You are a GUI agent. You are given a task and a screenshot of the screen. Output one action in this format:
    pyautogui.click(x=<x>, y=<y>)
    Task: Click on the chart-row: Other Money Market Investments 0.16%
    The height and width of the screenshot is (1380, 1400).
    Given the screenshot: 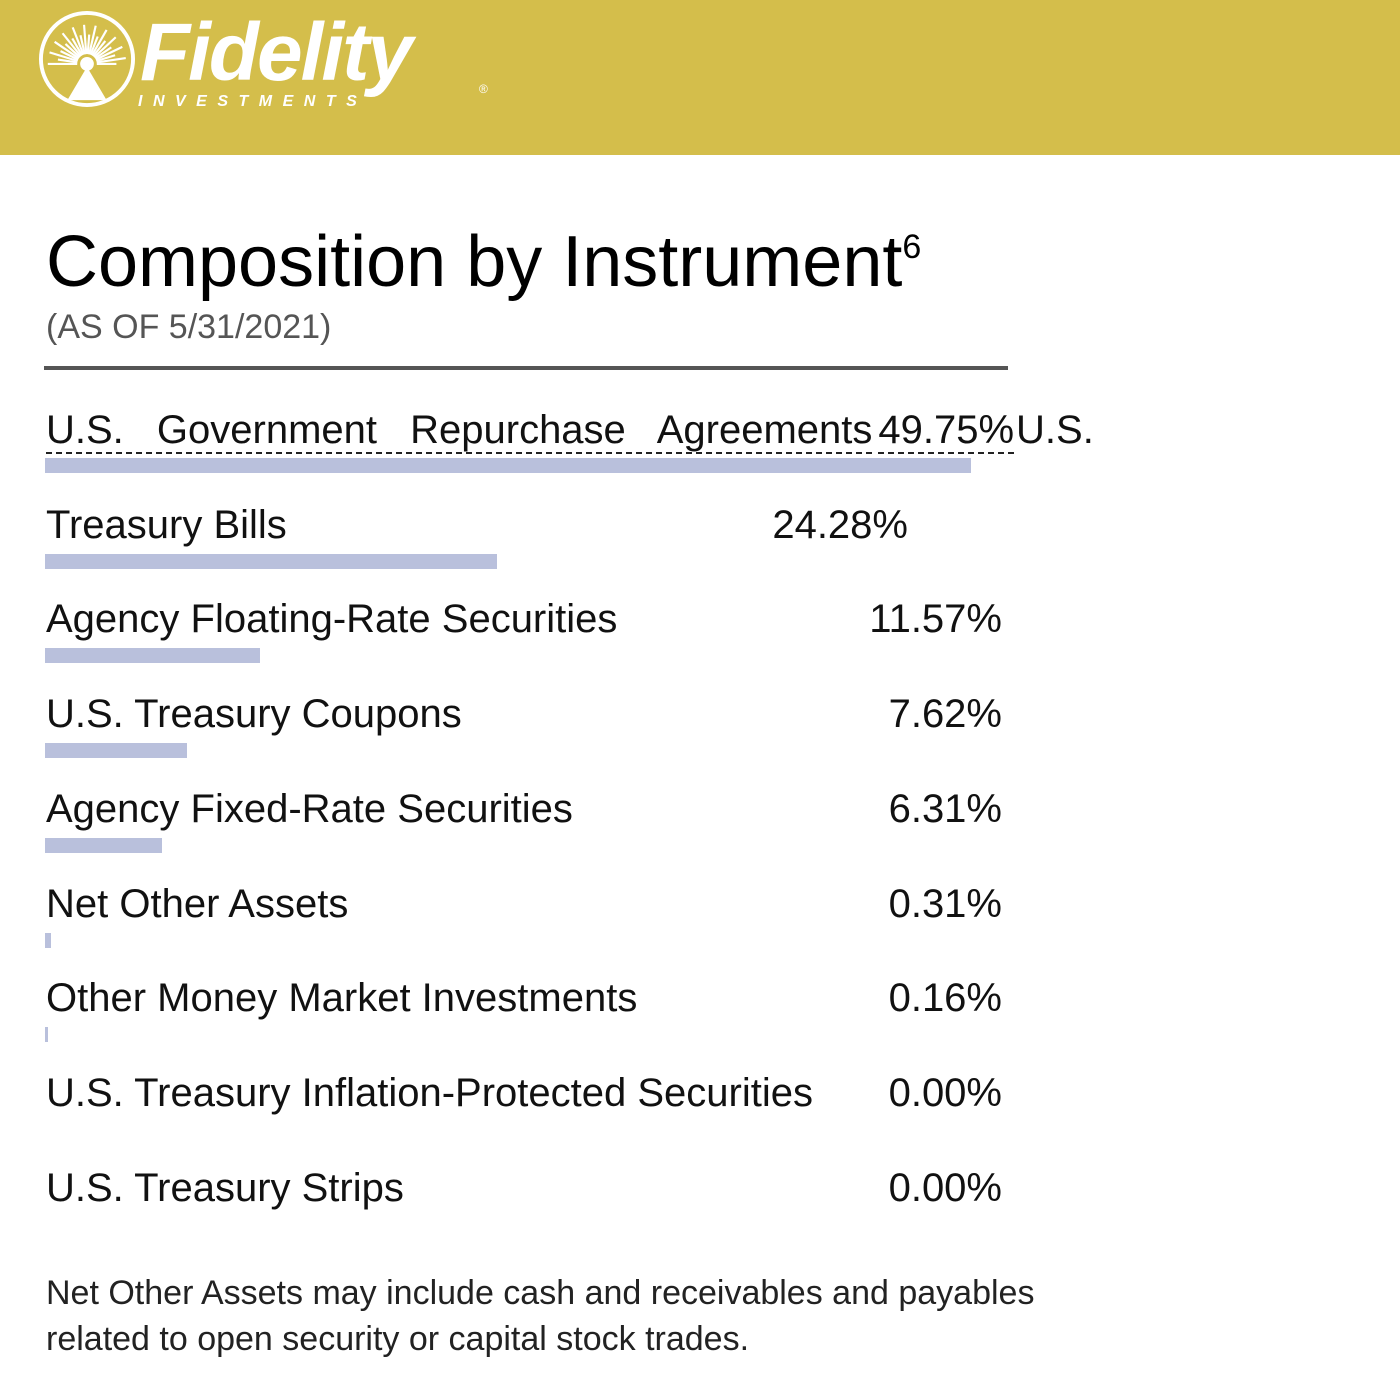 What is the action you would take?
    pyautogui.click(x=700, y=1023)
    